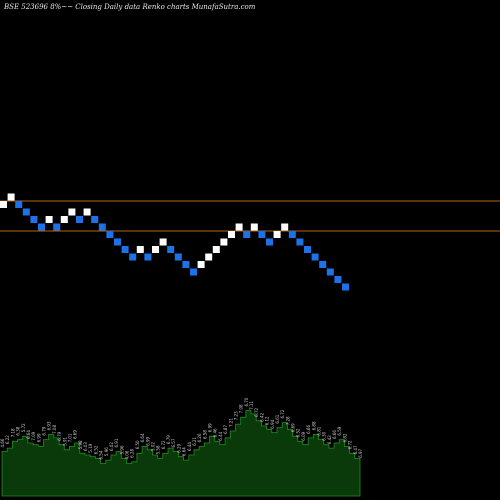  Describe the element at coordinates (215, 432) in the screenshot. I see `volume-label: 6.46` at that location.